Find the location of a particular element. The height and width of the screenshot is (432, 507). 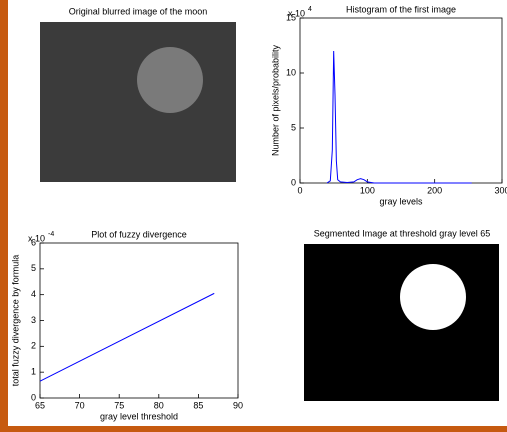

segmented-image is located at coordinates (401, 322).